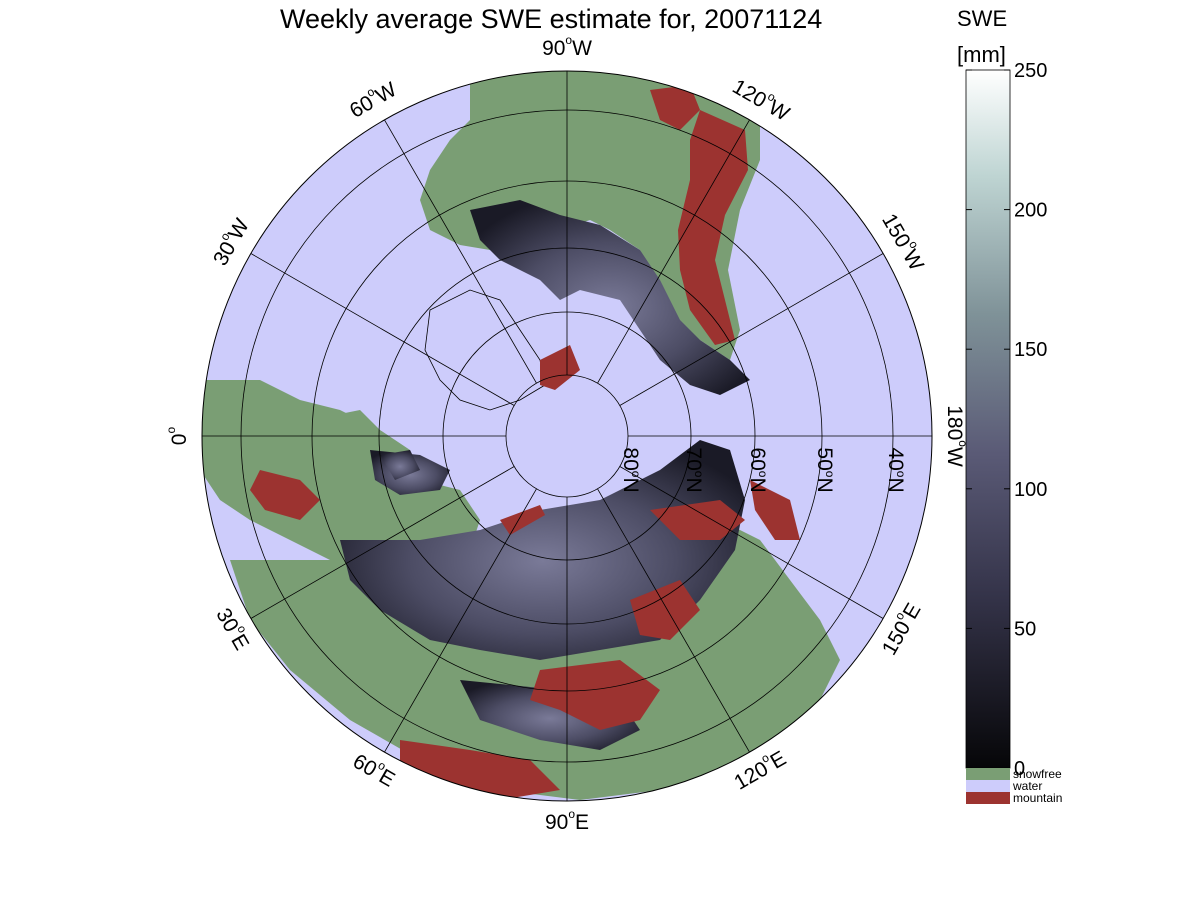  Describe the element at coordinates (982, 18) in the screenshot. I see `colorbar-title: SWE` at that location.